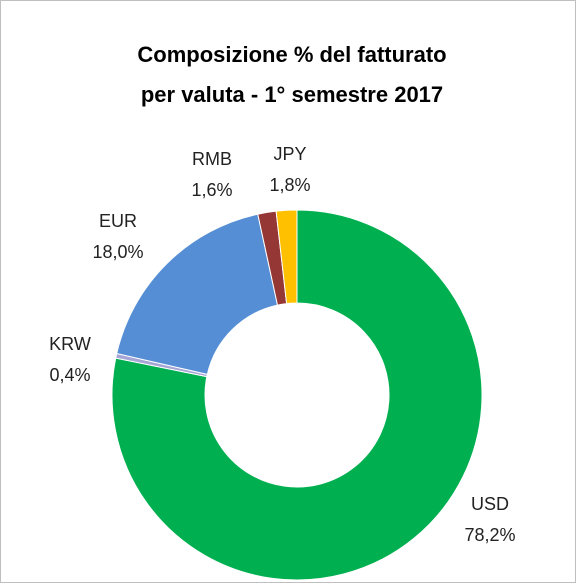 The width and height of the screenshot is (576, 583). I want to click on slice-category-label: EUR, so click(118, 221).